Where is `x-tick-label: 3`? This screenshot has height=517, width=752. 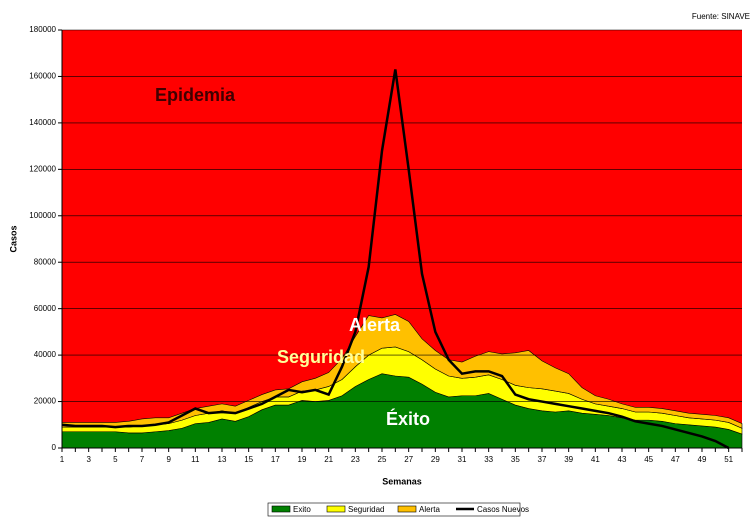 x-tick-label: 3 is located at coordinates (88, 459).